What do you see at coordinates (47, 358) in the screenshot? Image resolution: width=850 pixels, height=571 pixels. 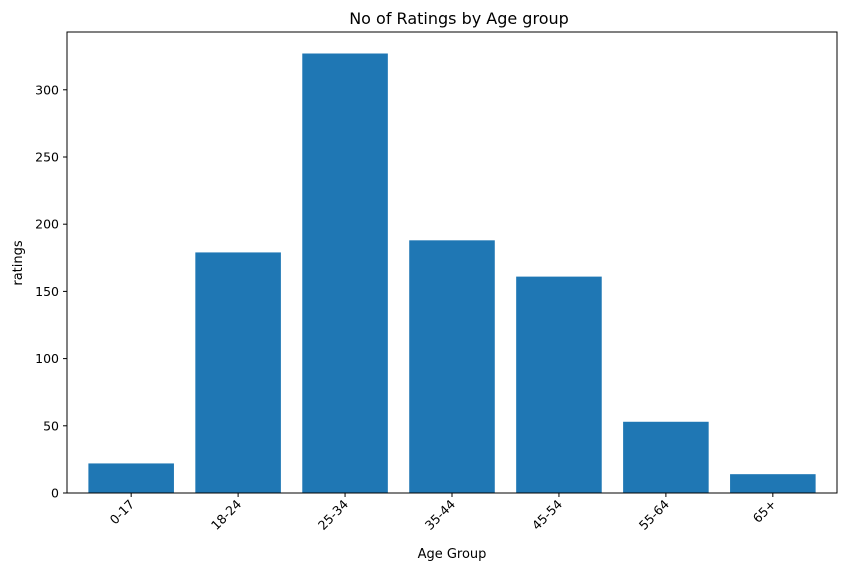 I see `y-tick-label-100: 100` at bounding box center [47, 358].